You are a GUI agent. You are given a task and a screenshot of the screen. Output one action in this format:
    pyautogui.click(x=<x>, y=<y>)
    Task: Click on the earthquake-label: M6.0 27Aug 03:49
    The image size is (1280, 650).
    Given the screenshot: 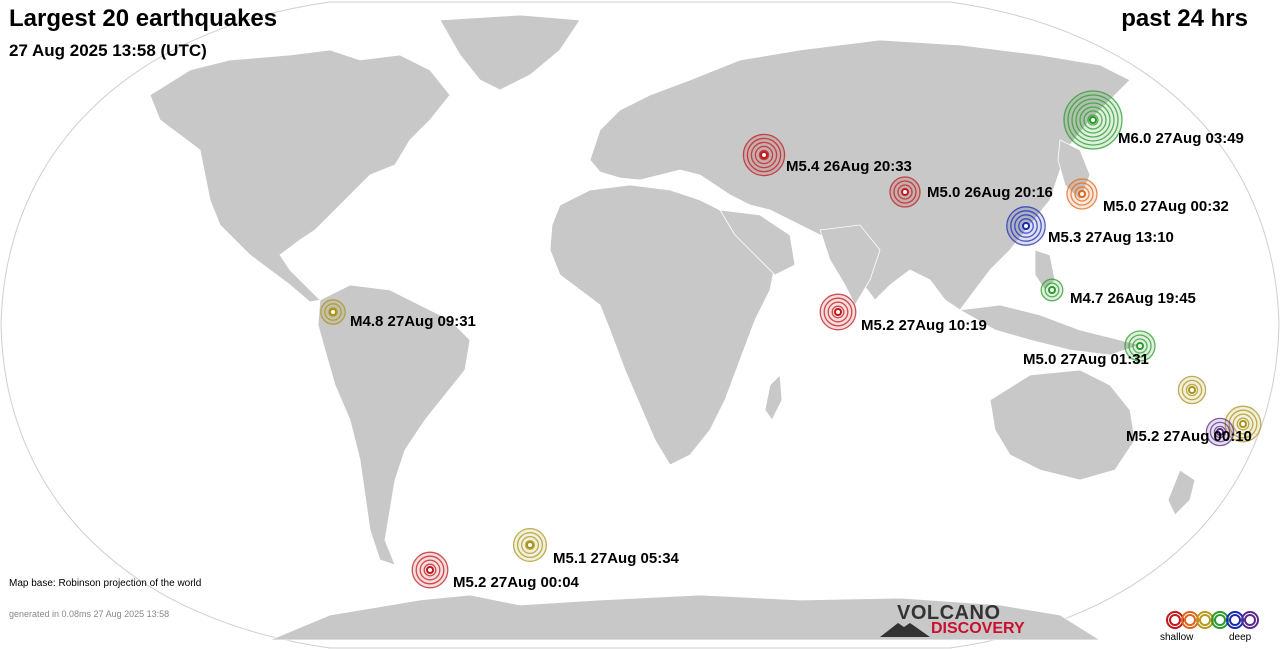 What is the action you would take?
    pyautogui.click(x=1181, y=138)
    